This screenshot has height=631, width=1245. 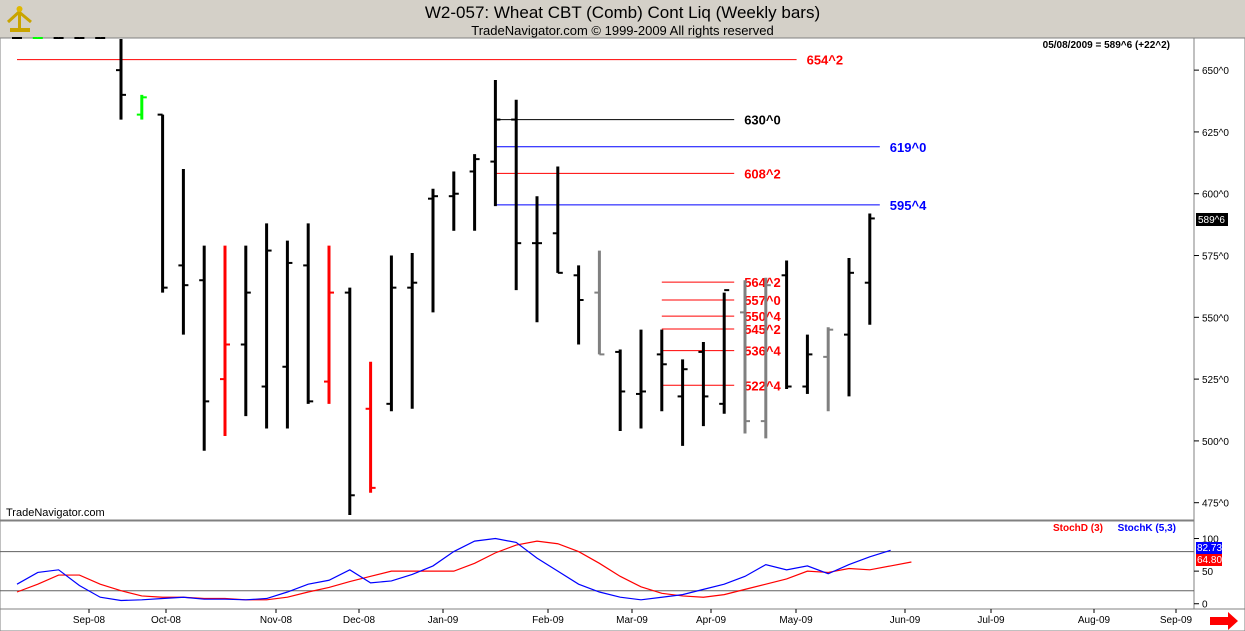 What do you see at coordinates (1224, 621) in the screenshot?
I see `scroll-right-arrow-icon` at bounding box center [1224, 621].